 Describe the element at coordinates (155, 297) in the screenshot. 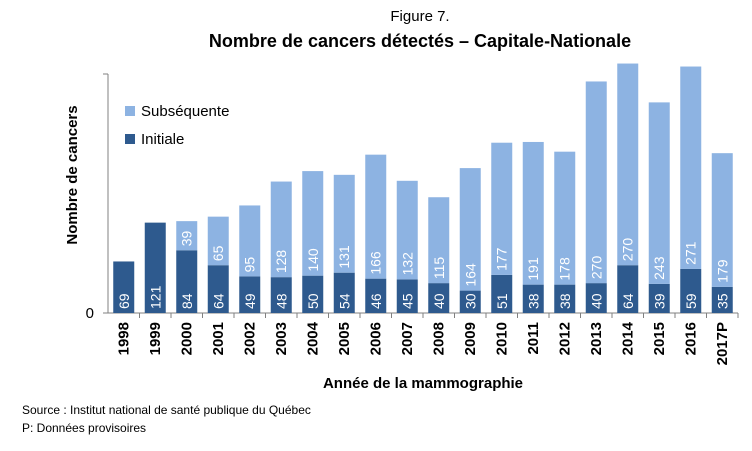

I see `data-label-initiale: 121` at that location.